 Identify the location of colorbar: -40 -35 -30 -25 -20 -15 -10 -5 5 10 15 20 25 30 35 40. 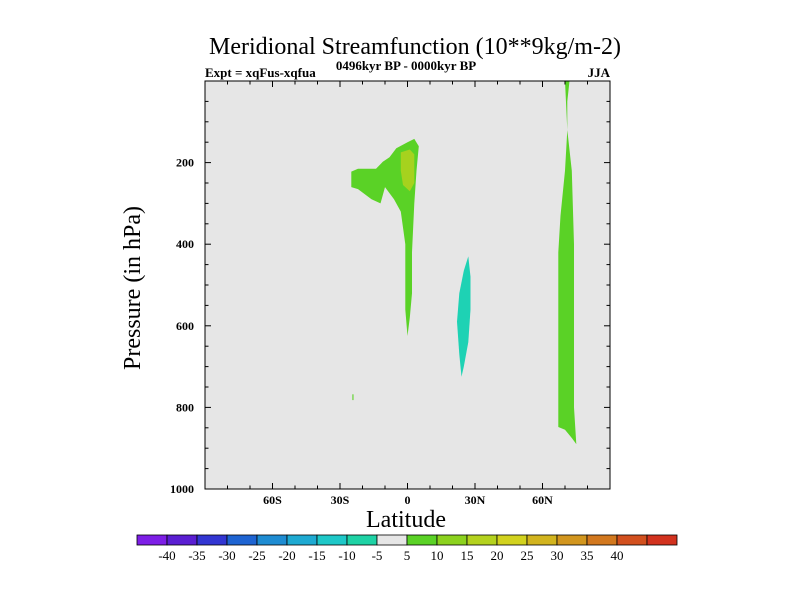
(407, 548).